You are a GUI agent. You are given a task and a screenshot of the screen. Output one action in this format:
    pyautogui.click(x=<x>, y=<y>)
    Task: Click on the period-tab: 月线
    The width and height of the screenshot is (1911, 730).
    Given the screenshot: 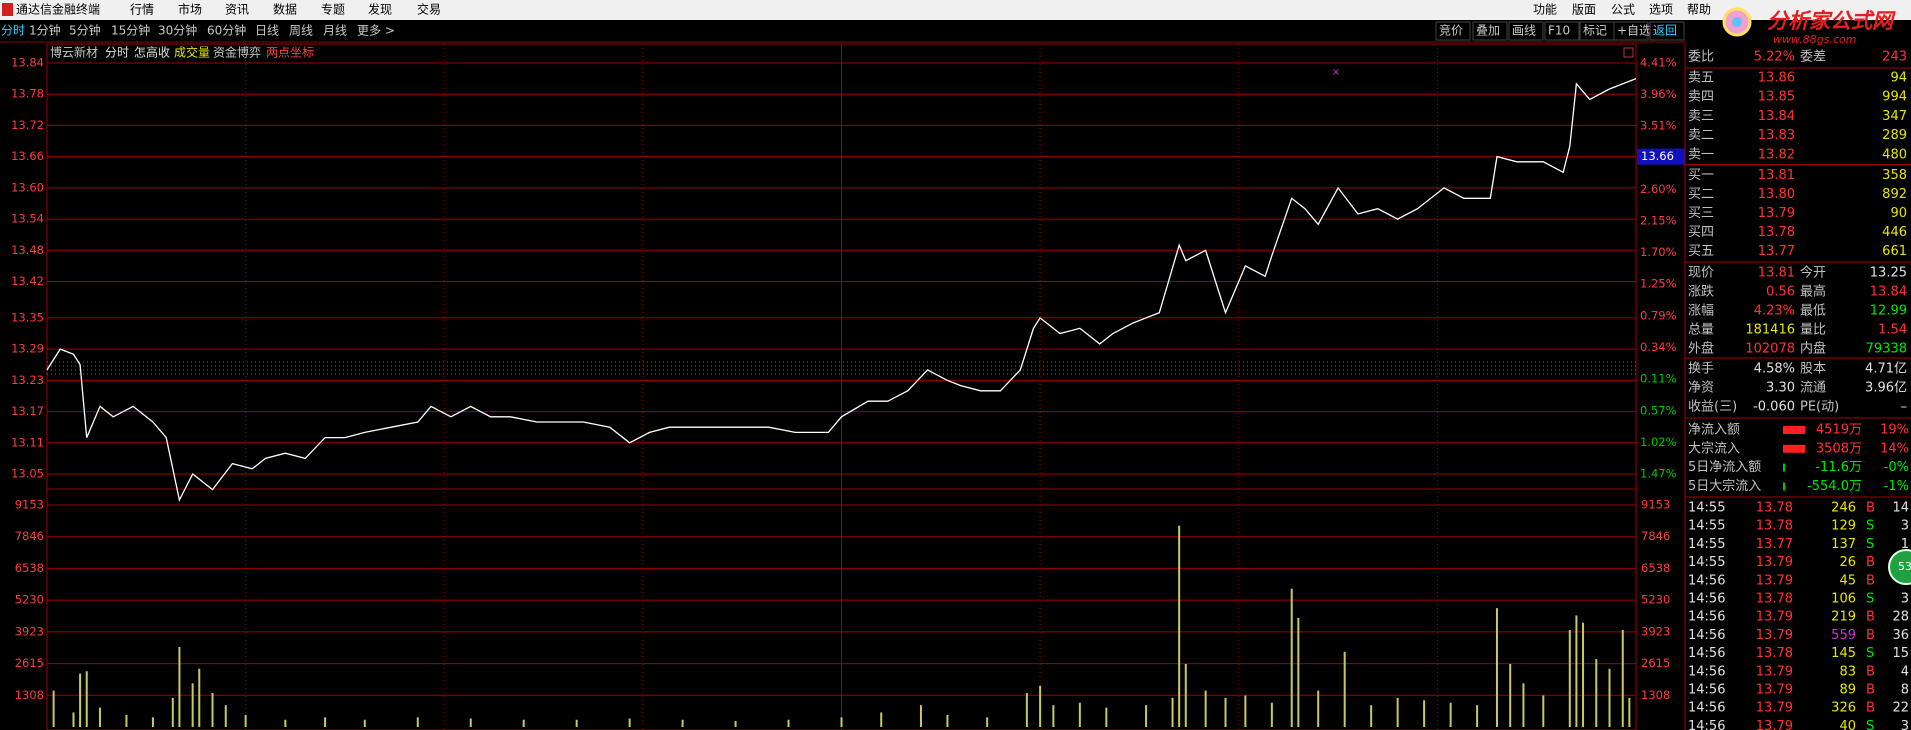 What is the action you would take?
    pyautogui.click(x=335, y=31)
    